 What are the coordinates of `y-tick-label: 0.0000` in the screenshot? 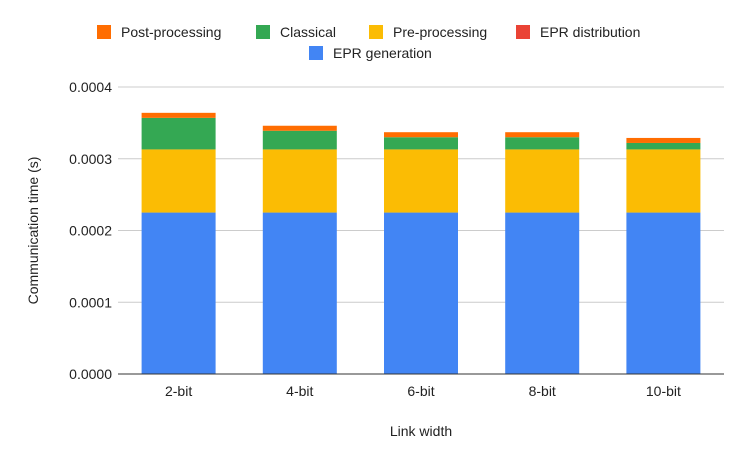 It's located at (90, 374).